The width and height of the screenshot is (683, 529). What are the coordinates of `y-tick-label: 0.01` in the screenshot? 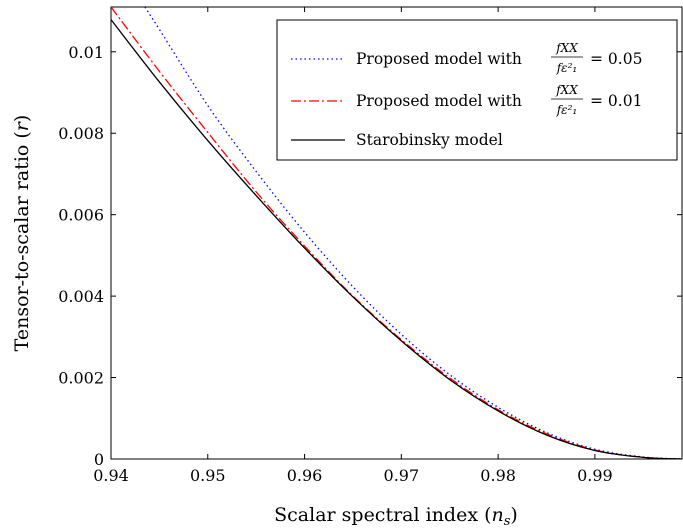 It's located at (86, 52).